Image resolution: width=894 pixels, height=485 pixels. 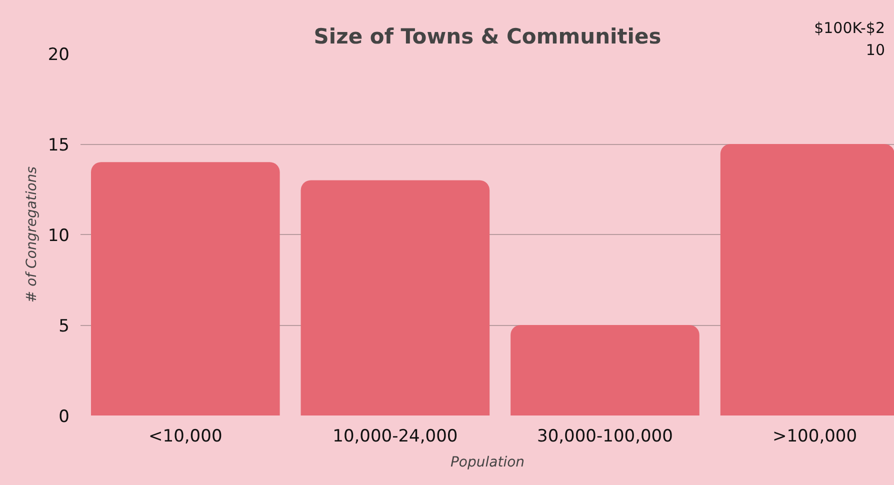 What do you see at coordinates (605, 436) in the screenshot?
I see `x-tick-label: 30,000-100,000` at bounding box center [605, 436].